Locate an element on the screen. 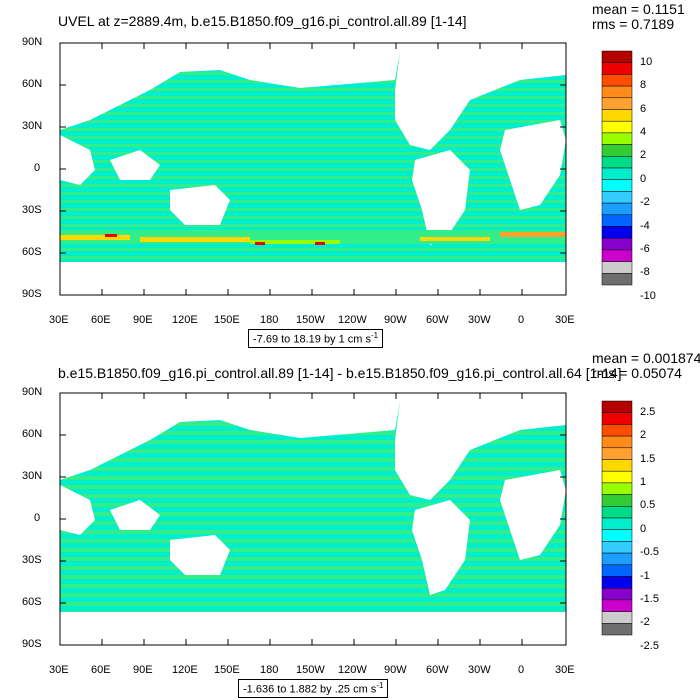 This screenshot has width=700, height=700. lat-label: 90S is located at coordinates (32, 644).